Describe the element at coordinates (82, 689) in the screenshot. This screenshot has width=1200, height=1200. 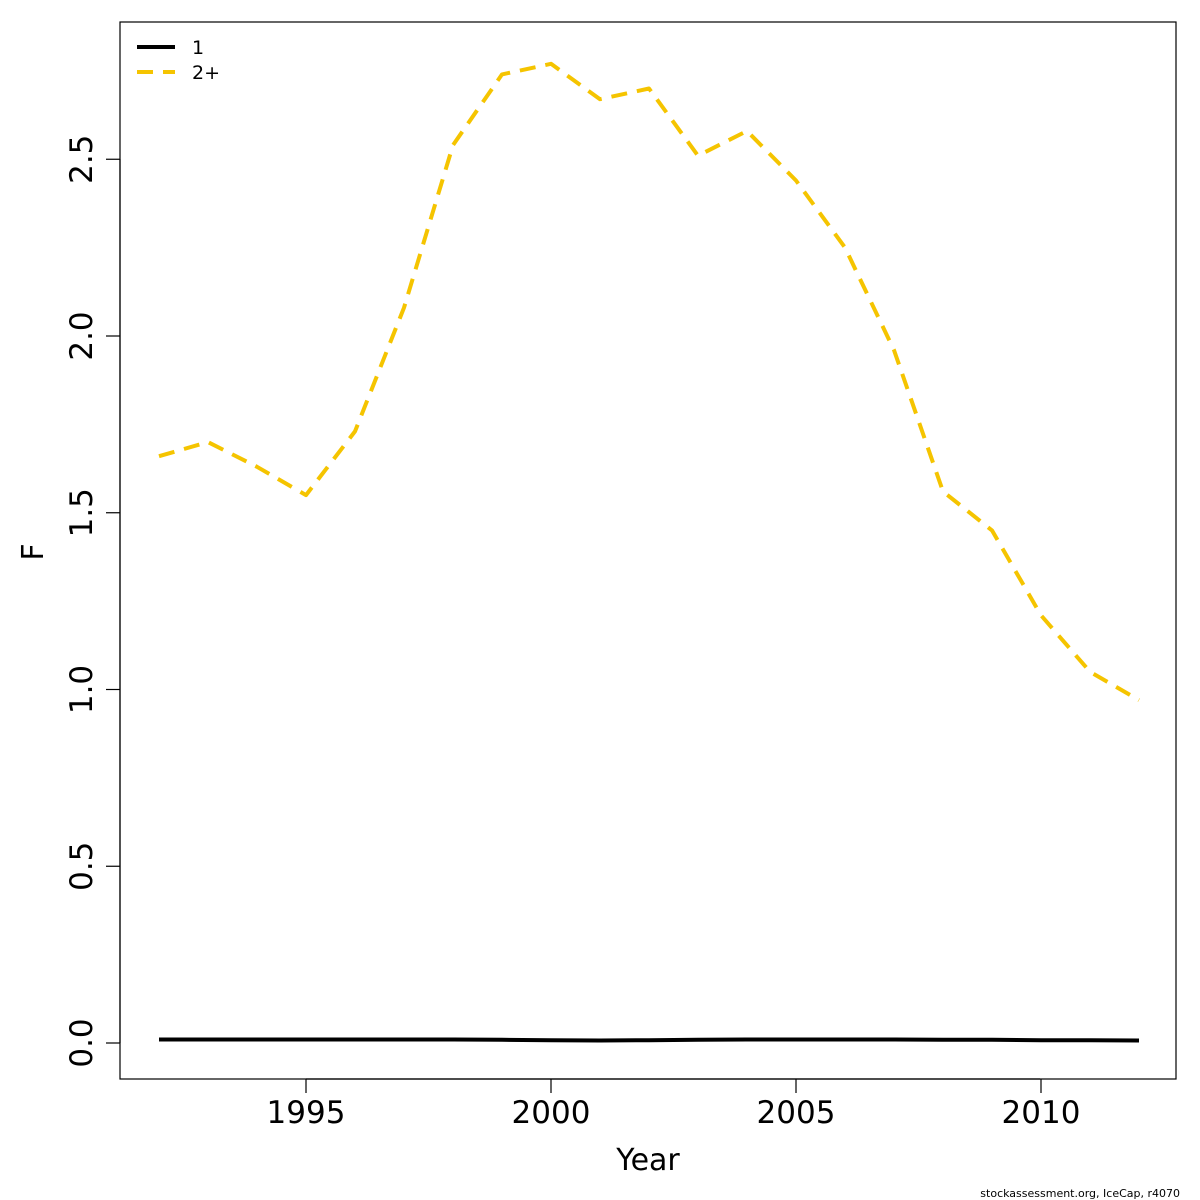
I see `y-tick-label: 1.0` at that location.